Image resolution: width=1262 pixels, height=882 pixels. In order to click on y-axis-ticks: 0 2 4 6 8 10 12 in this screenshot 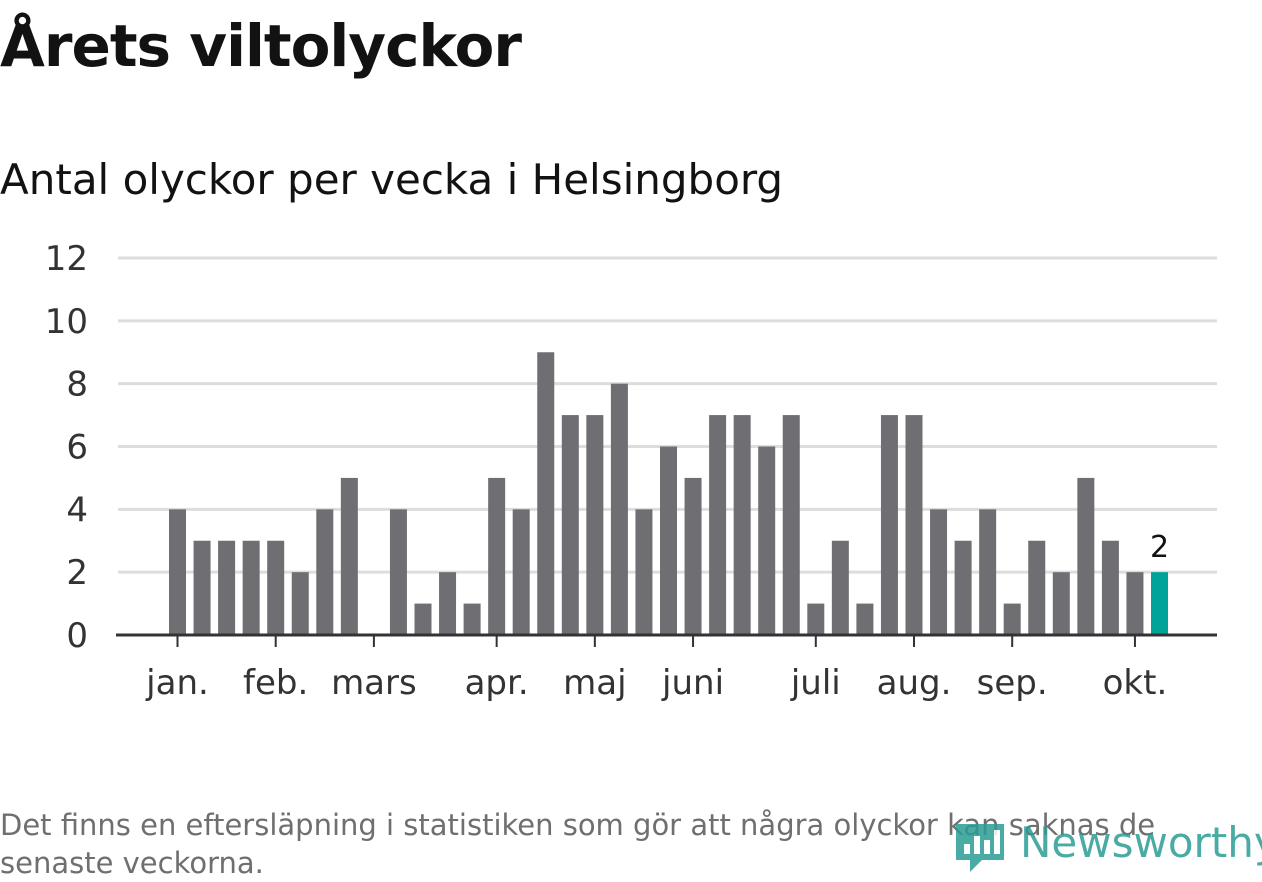, I will do `click(66, 447)`.